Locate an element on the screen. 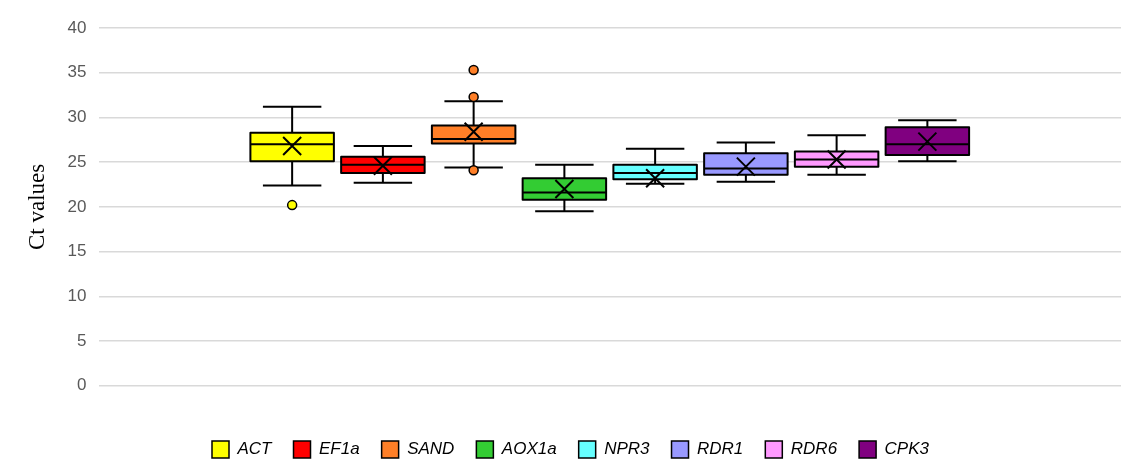 This screenshot has width=1141, height=476. legend-label: EF1a is located at coordinates (339, 449).